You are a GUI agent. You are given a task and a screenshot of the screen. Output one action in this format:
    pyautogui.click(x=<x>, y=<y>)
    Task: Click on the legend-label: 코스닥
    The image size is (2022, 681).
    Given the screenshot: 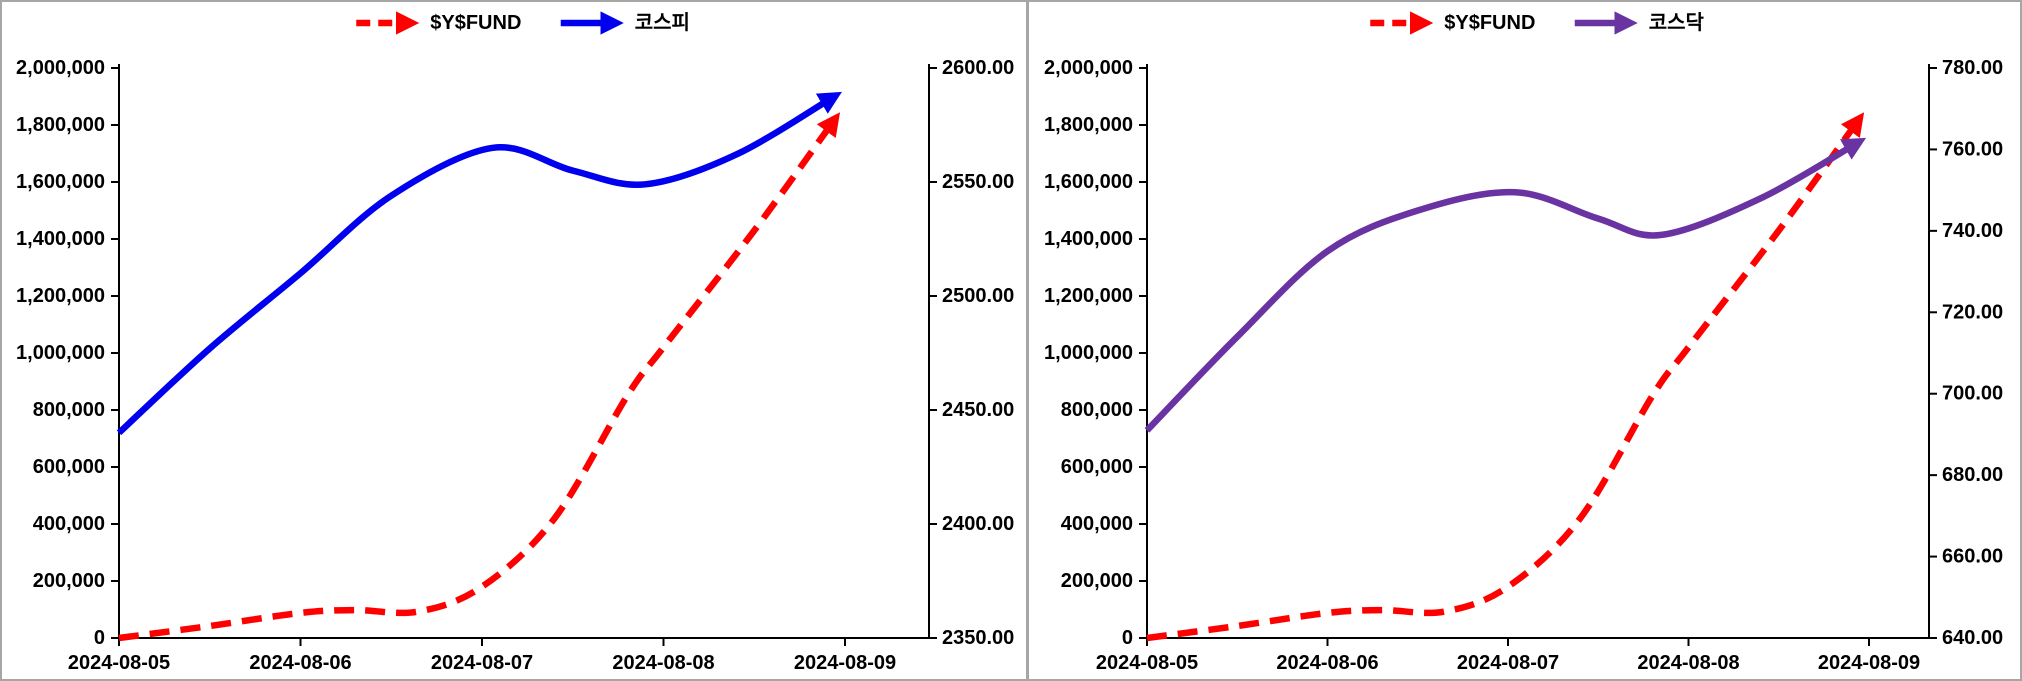 What is the action you would take?
    pyautogui.click(x=1677, y=22)
    